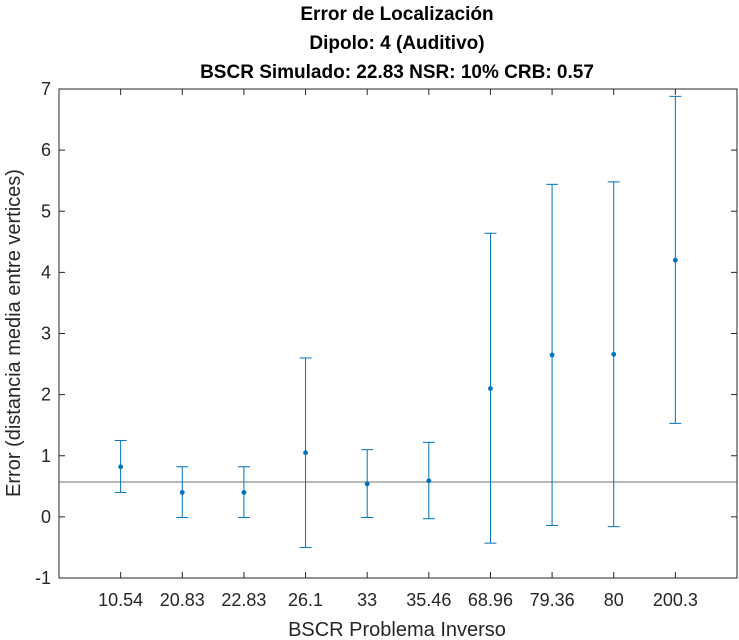  I want to click on y-tick-label: 6, so click(46, 150).